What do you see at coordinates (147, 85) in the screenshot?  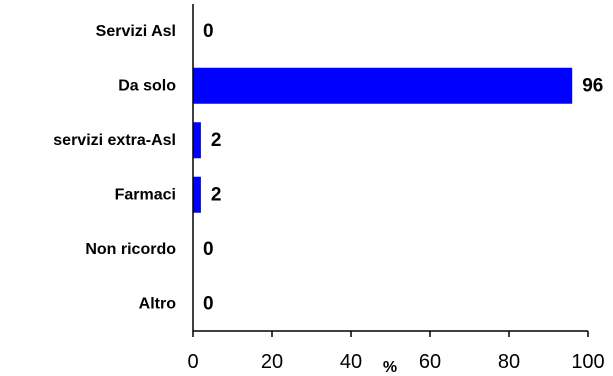 I see `category-label: Da solo` at bounding box center [147, 85].